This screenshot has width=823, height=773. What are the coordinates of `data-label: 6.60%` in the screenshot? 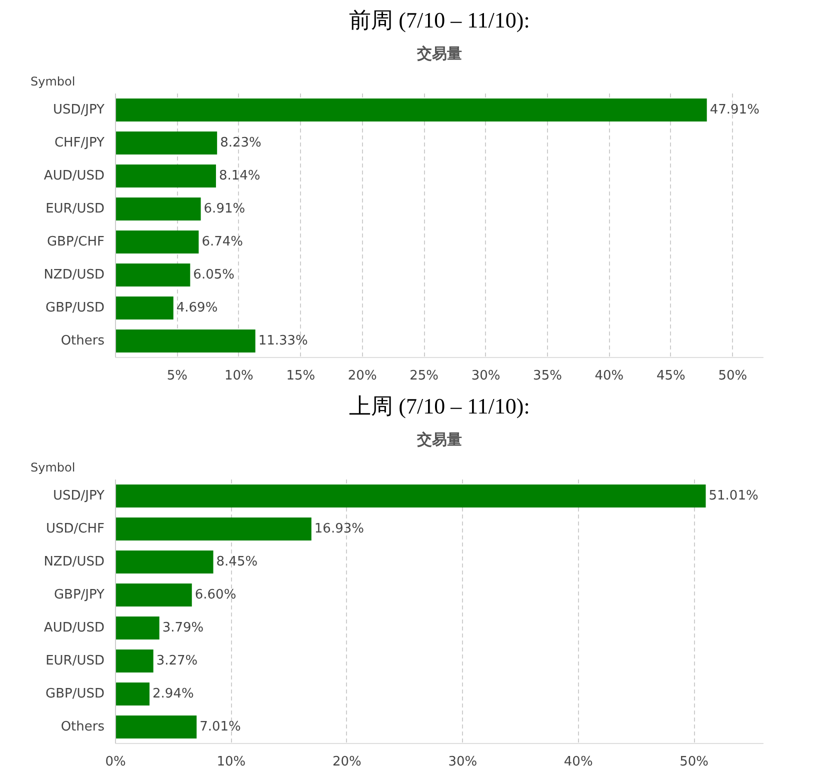 It's located at (215, 595).